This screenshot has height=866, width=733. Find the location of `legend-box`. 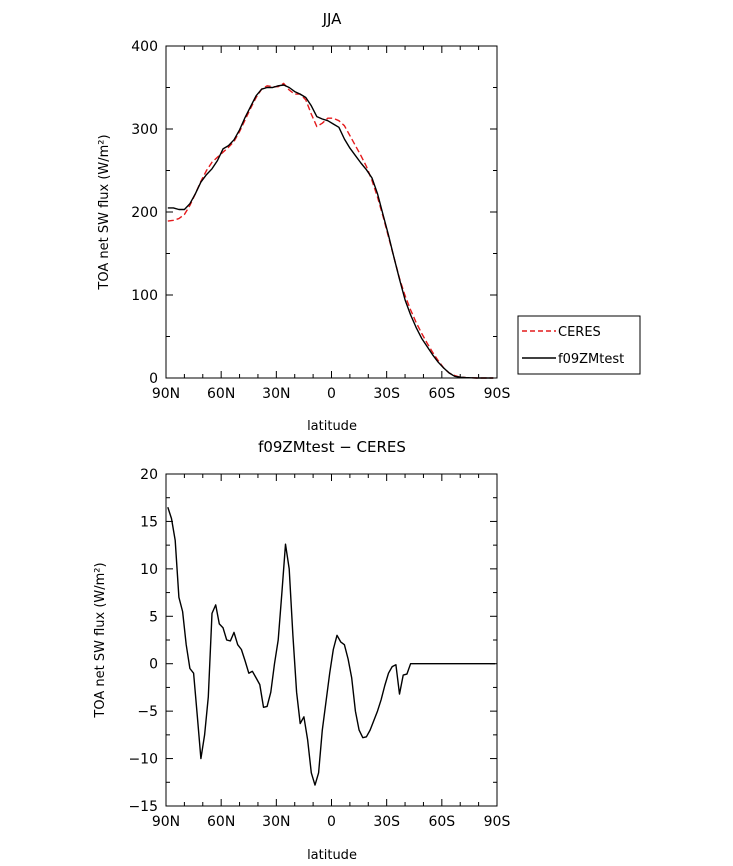

legend-box is located at coordinates (579, 345).